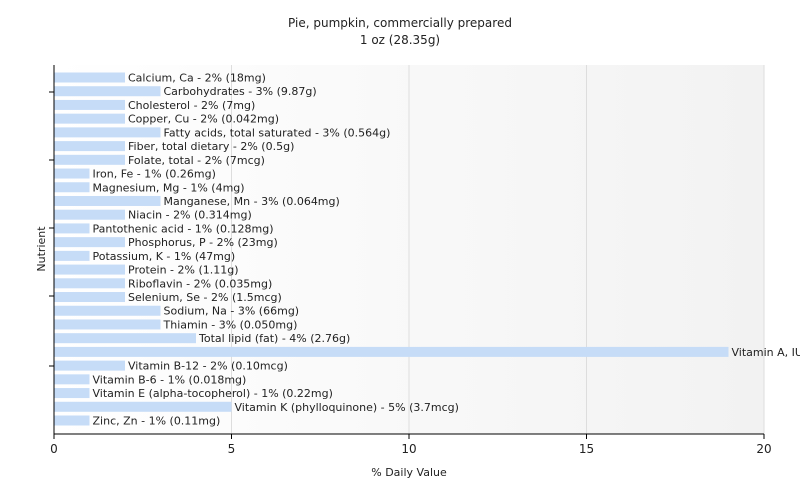  What do you see at coordinates (197, 78) in the screenshot?
I see `bar-label: Calcium, Ca - 2% (18mg)` at bounding box center [197, 78].